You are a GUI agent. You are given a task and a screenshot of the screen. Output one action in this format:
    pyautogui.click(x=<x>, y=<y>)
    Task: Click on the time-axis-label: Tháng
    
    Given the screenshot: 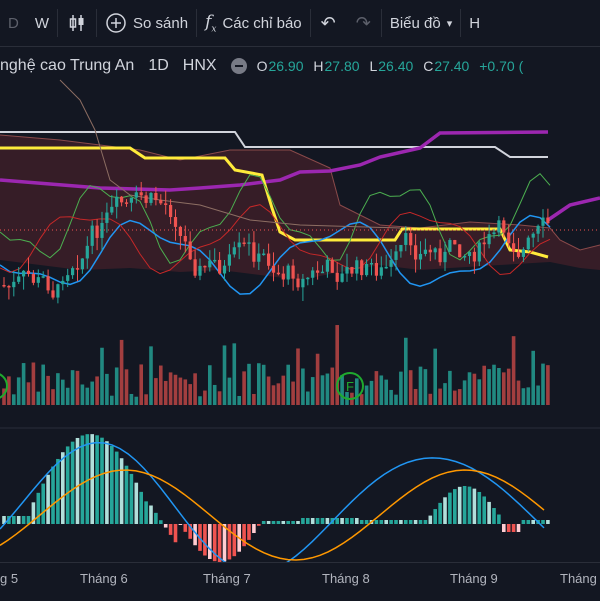 What is the action you would take?
    pyautogui.click(x=578, y=578)
    